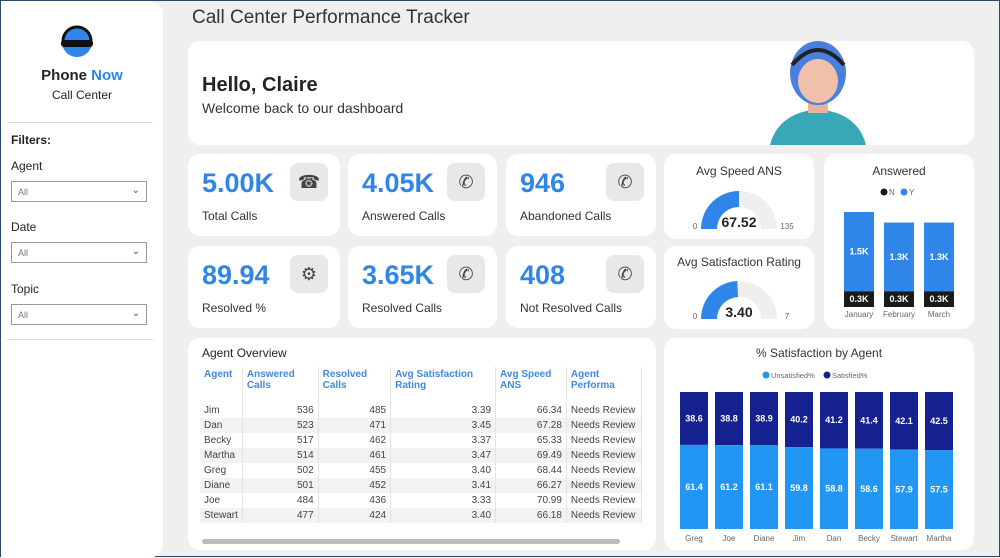 The height and width of the screenshot is (558, 1000). I want to click on x-tick-label: February, so click(899, 314).